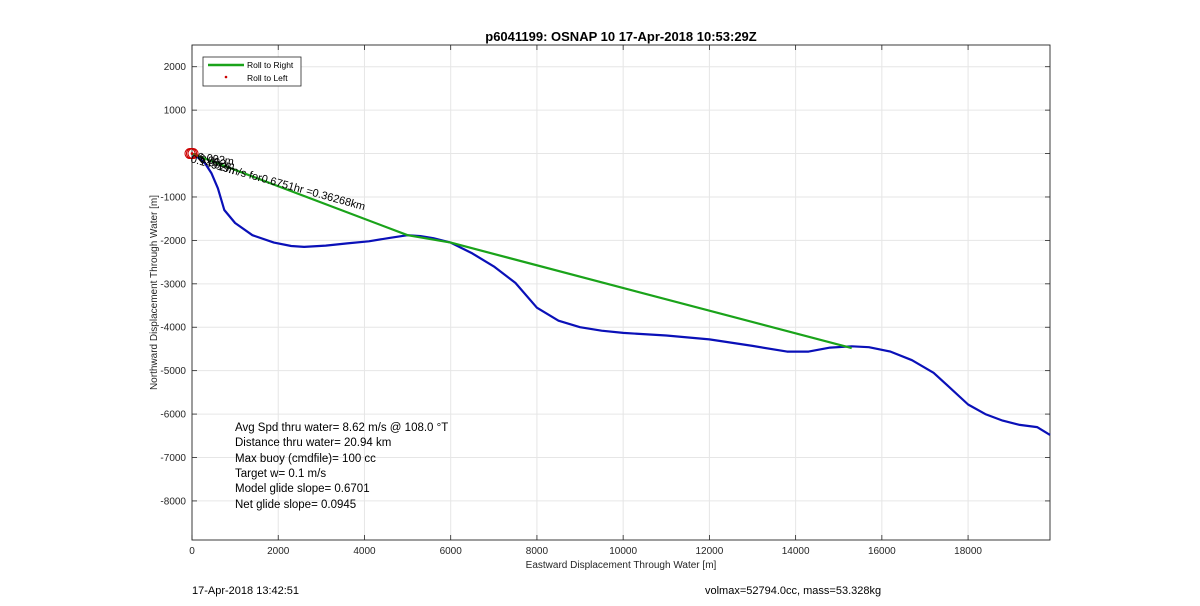 The width and height of the screenshot is (1200, 606). I want to click on footer-volmass: volmax=52794.0cc, mass=53.328kg, so click(793, 591).